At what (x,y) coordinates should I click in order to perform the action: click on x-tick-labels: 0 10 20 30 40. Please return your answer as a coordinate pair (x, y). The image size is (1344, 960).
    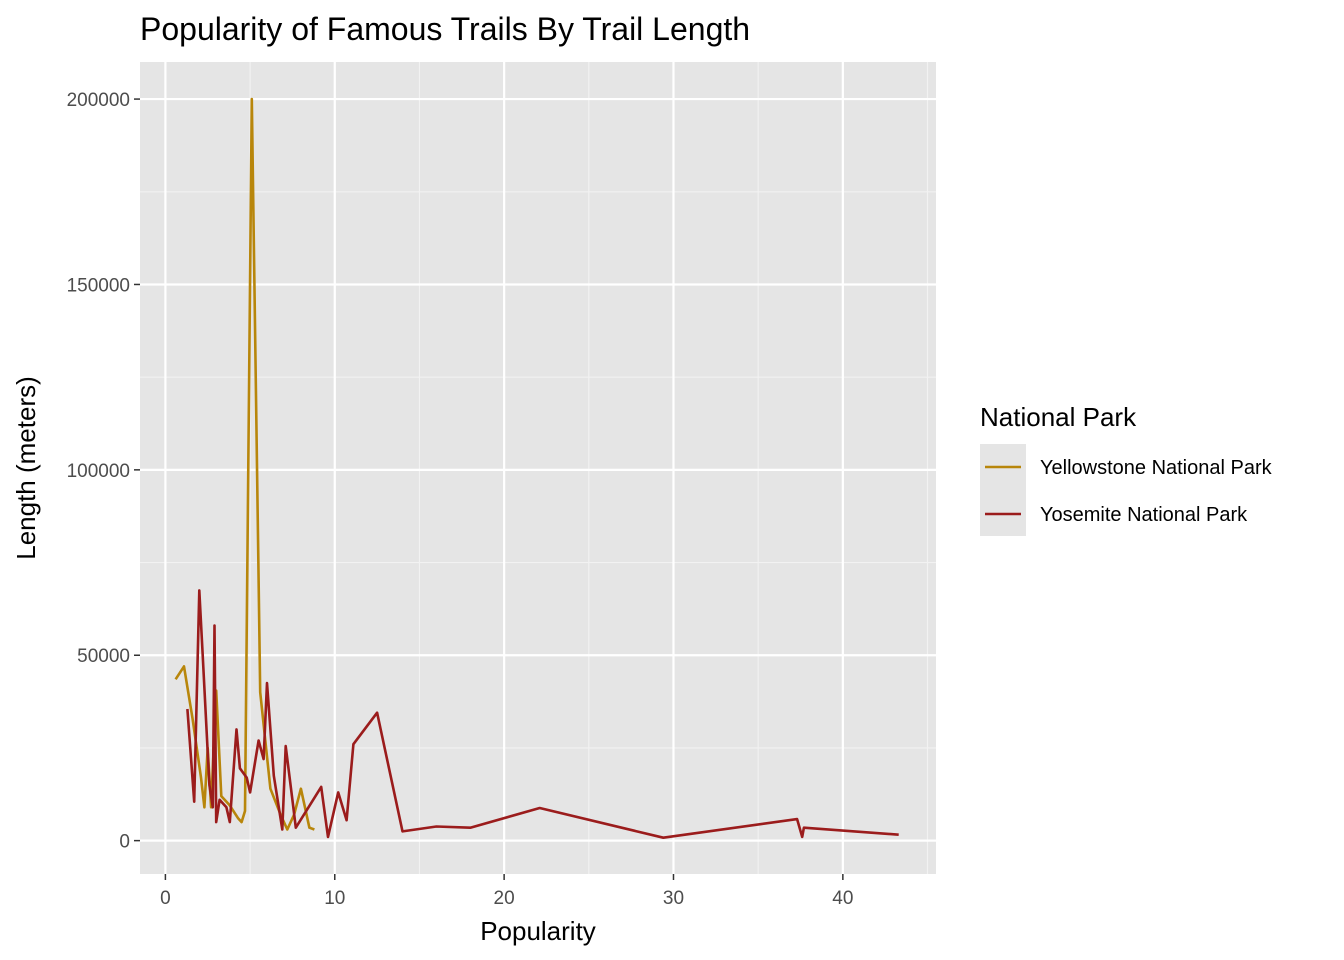
    Looking at the image, I should click on (506, 898).